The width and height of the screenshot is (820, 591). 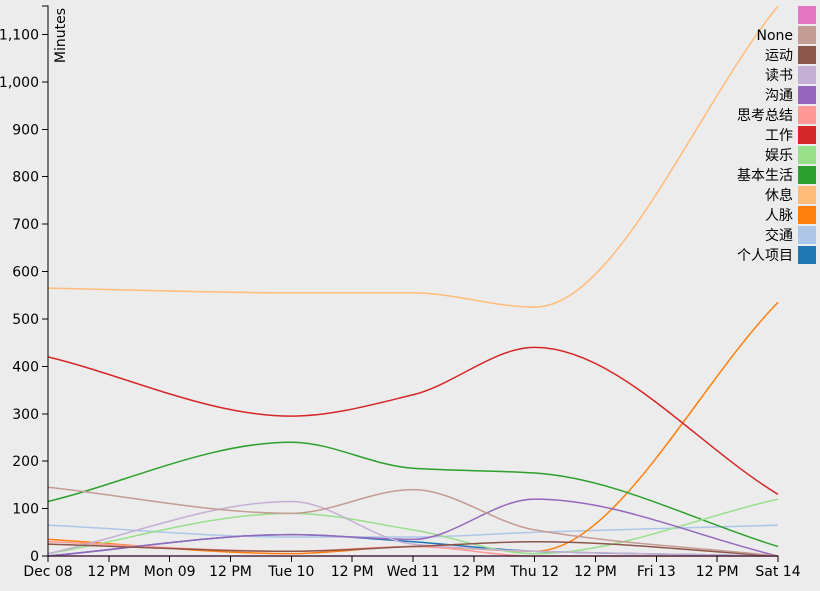 What do you see at coordinates (290, 572) in the screenshot?
I see `x-tick-label: Tue 10` at bounding box center [290, 572].